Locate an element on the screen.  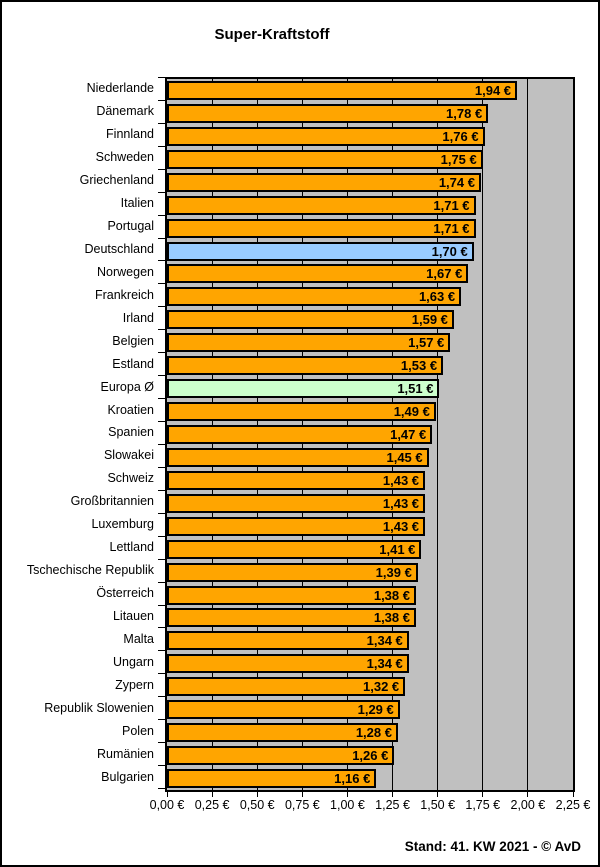
x-tick-label: 1,25 € is located at coordinates (392, 805).